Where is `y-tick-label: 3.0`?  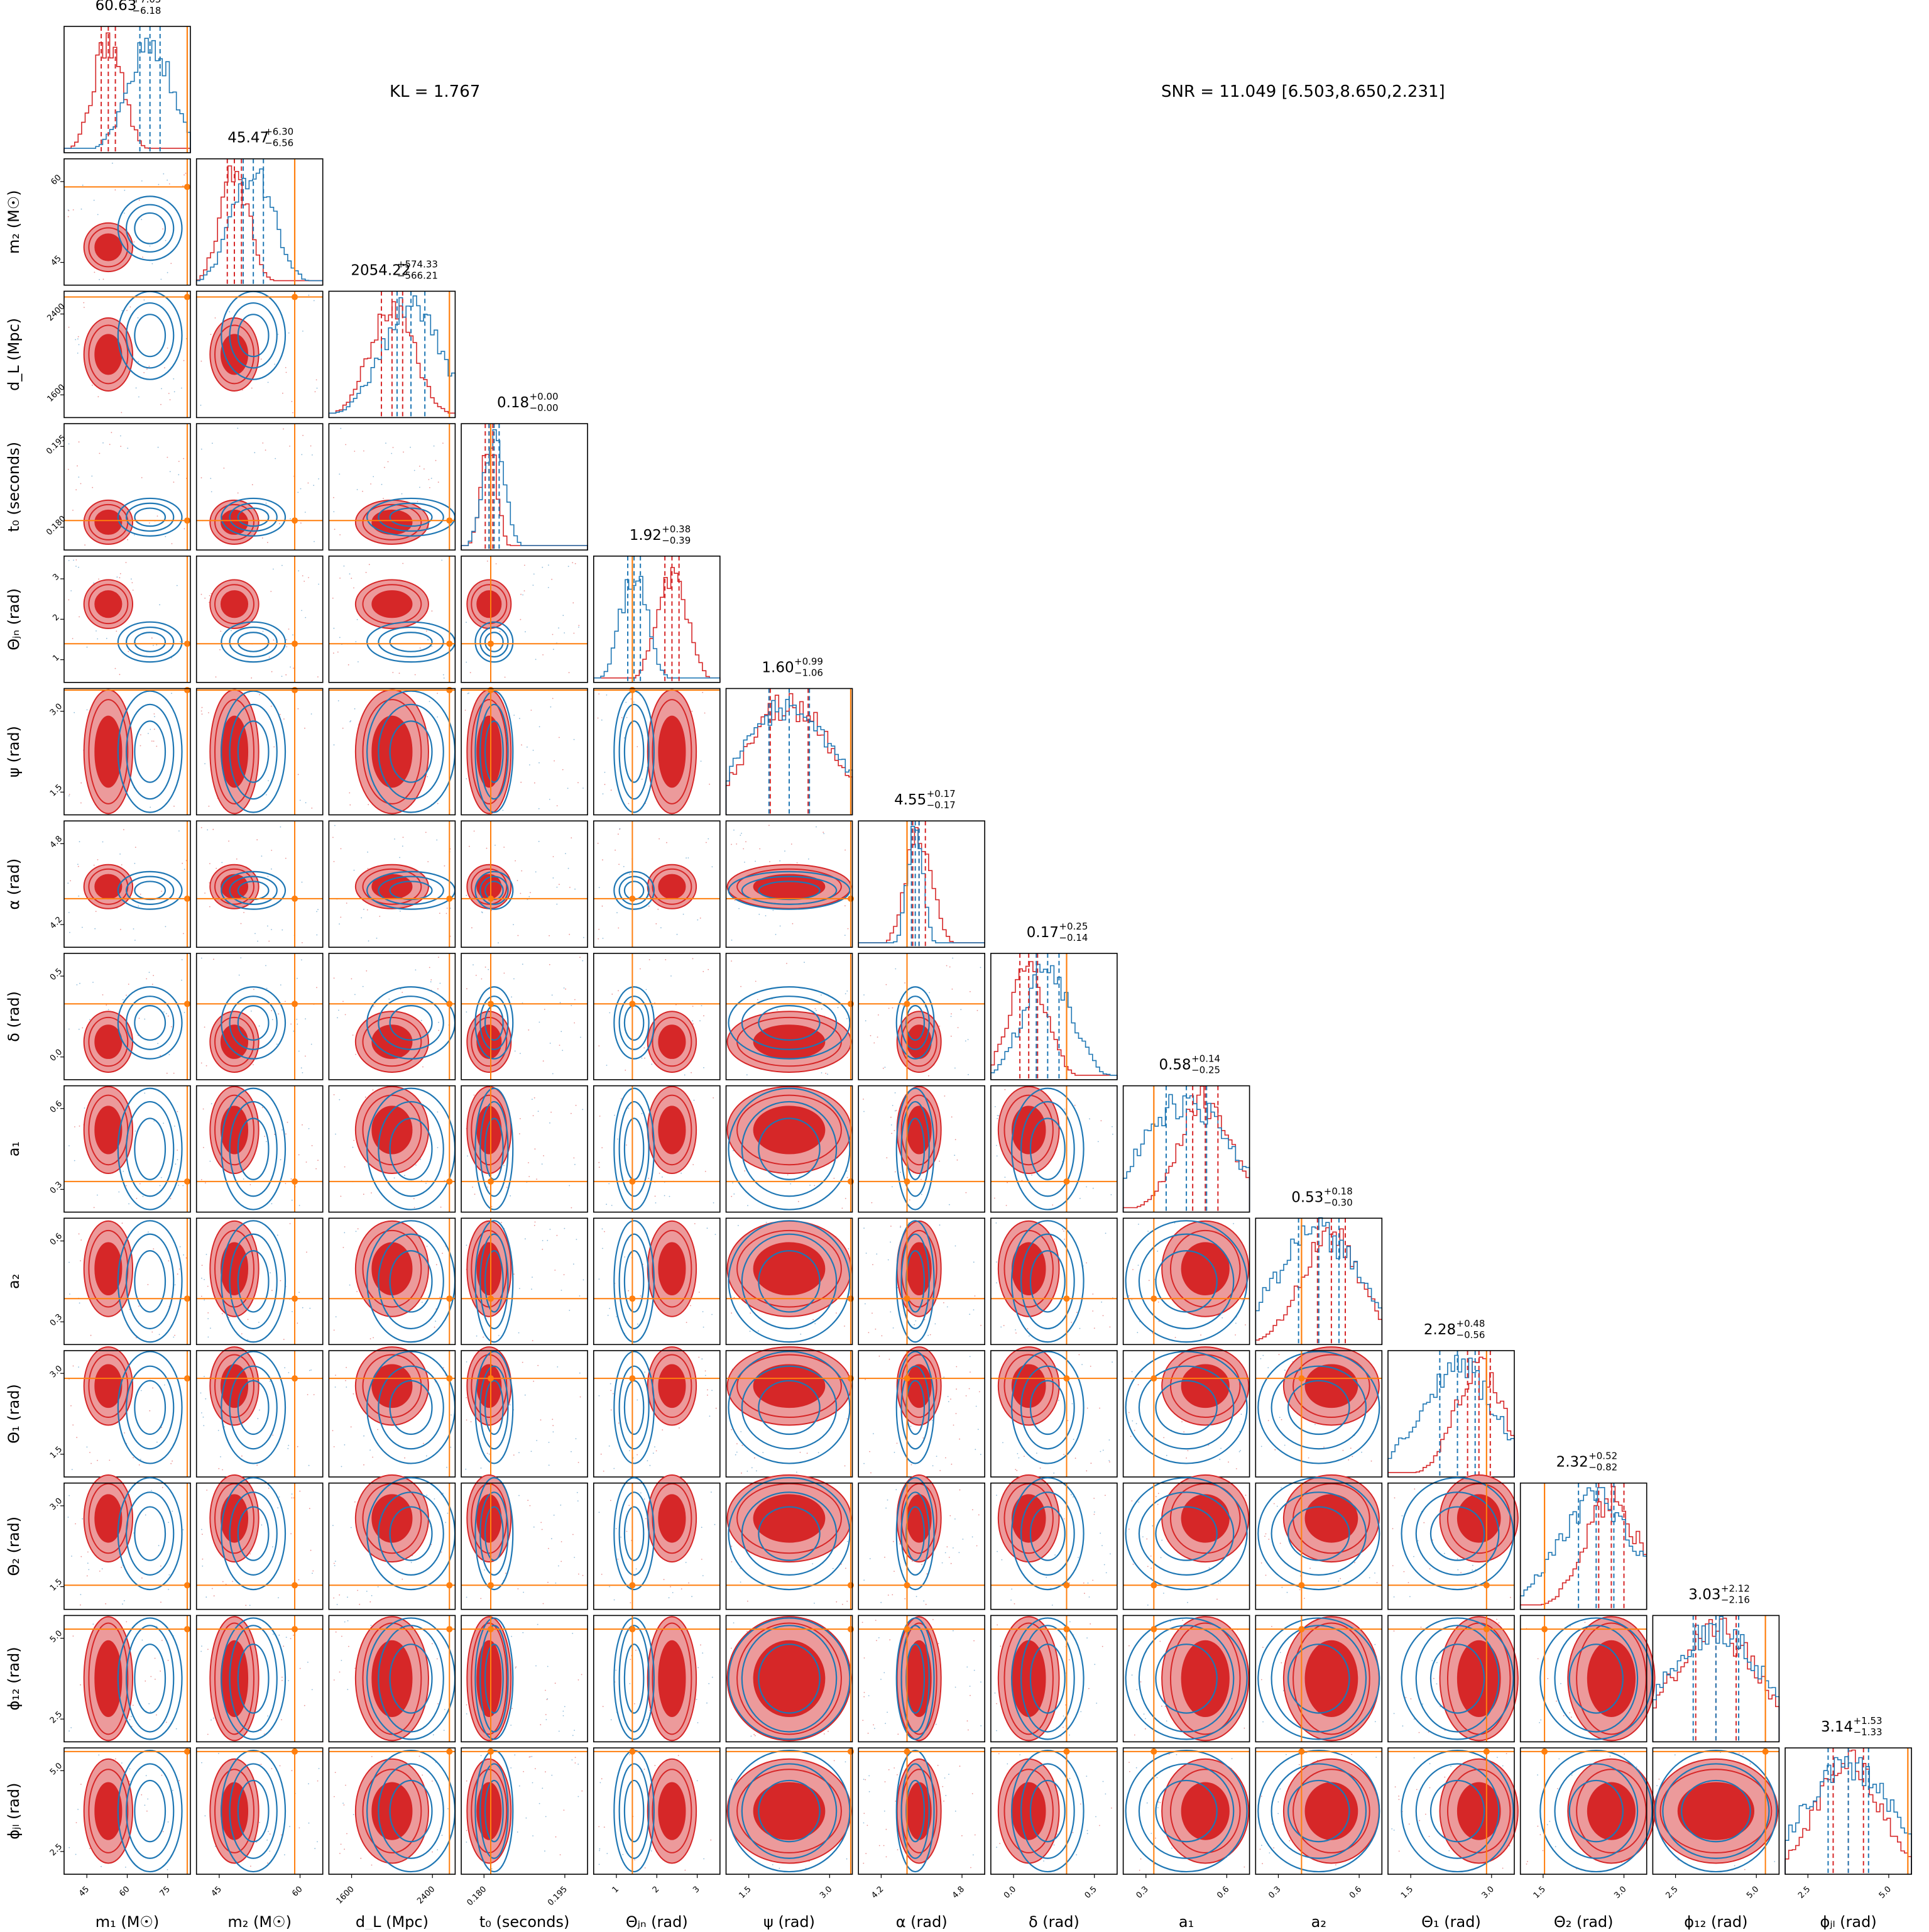
y-tick-label: 3.0 is located at coordinates (56, 710).